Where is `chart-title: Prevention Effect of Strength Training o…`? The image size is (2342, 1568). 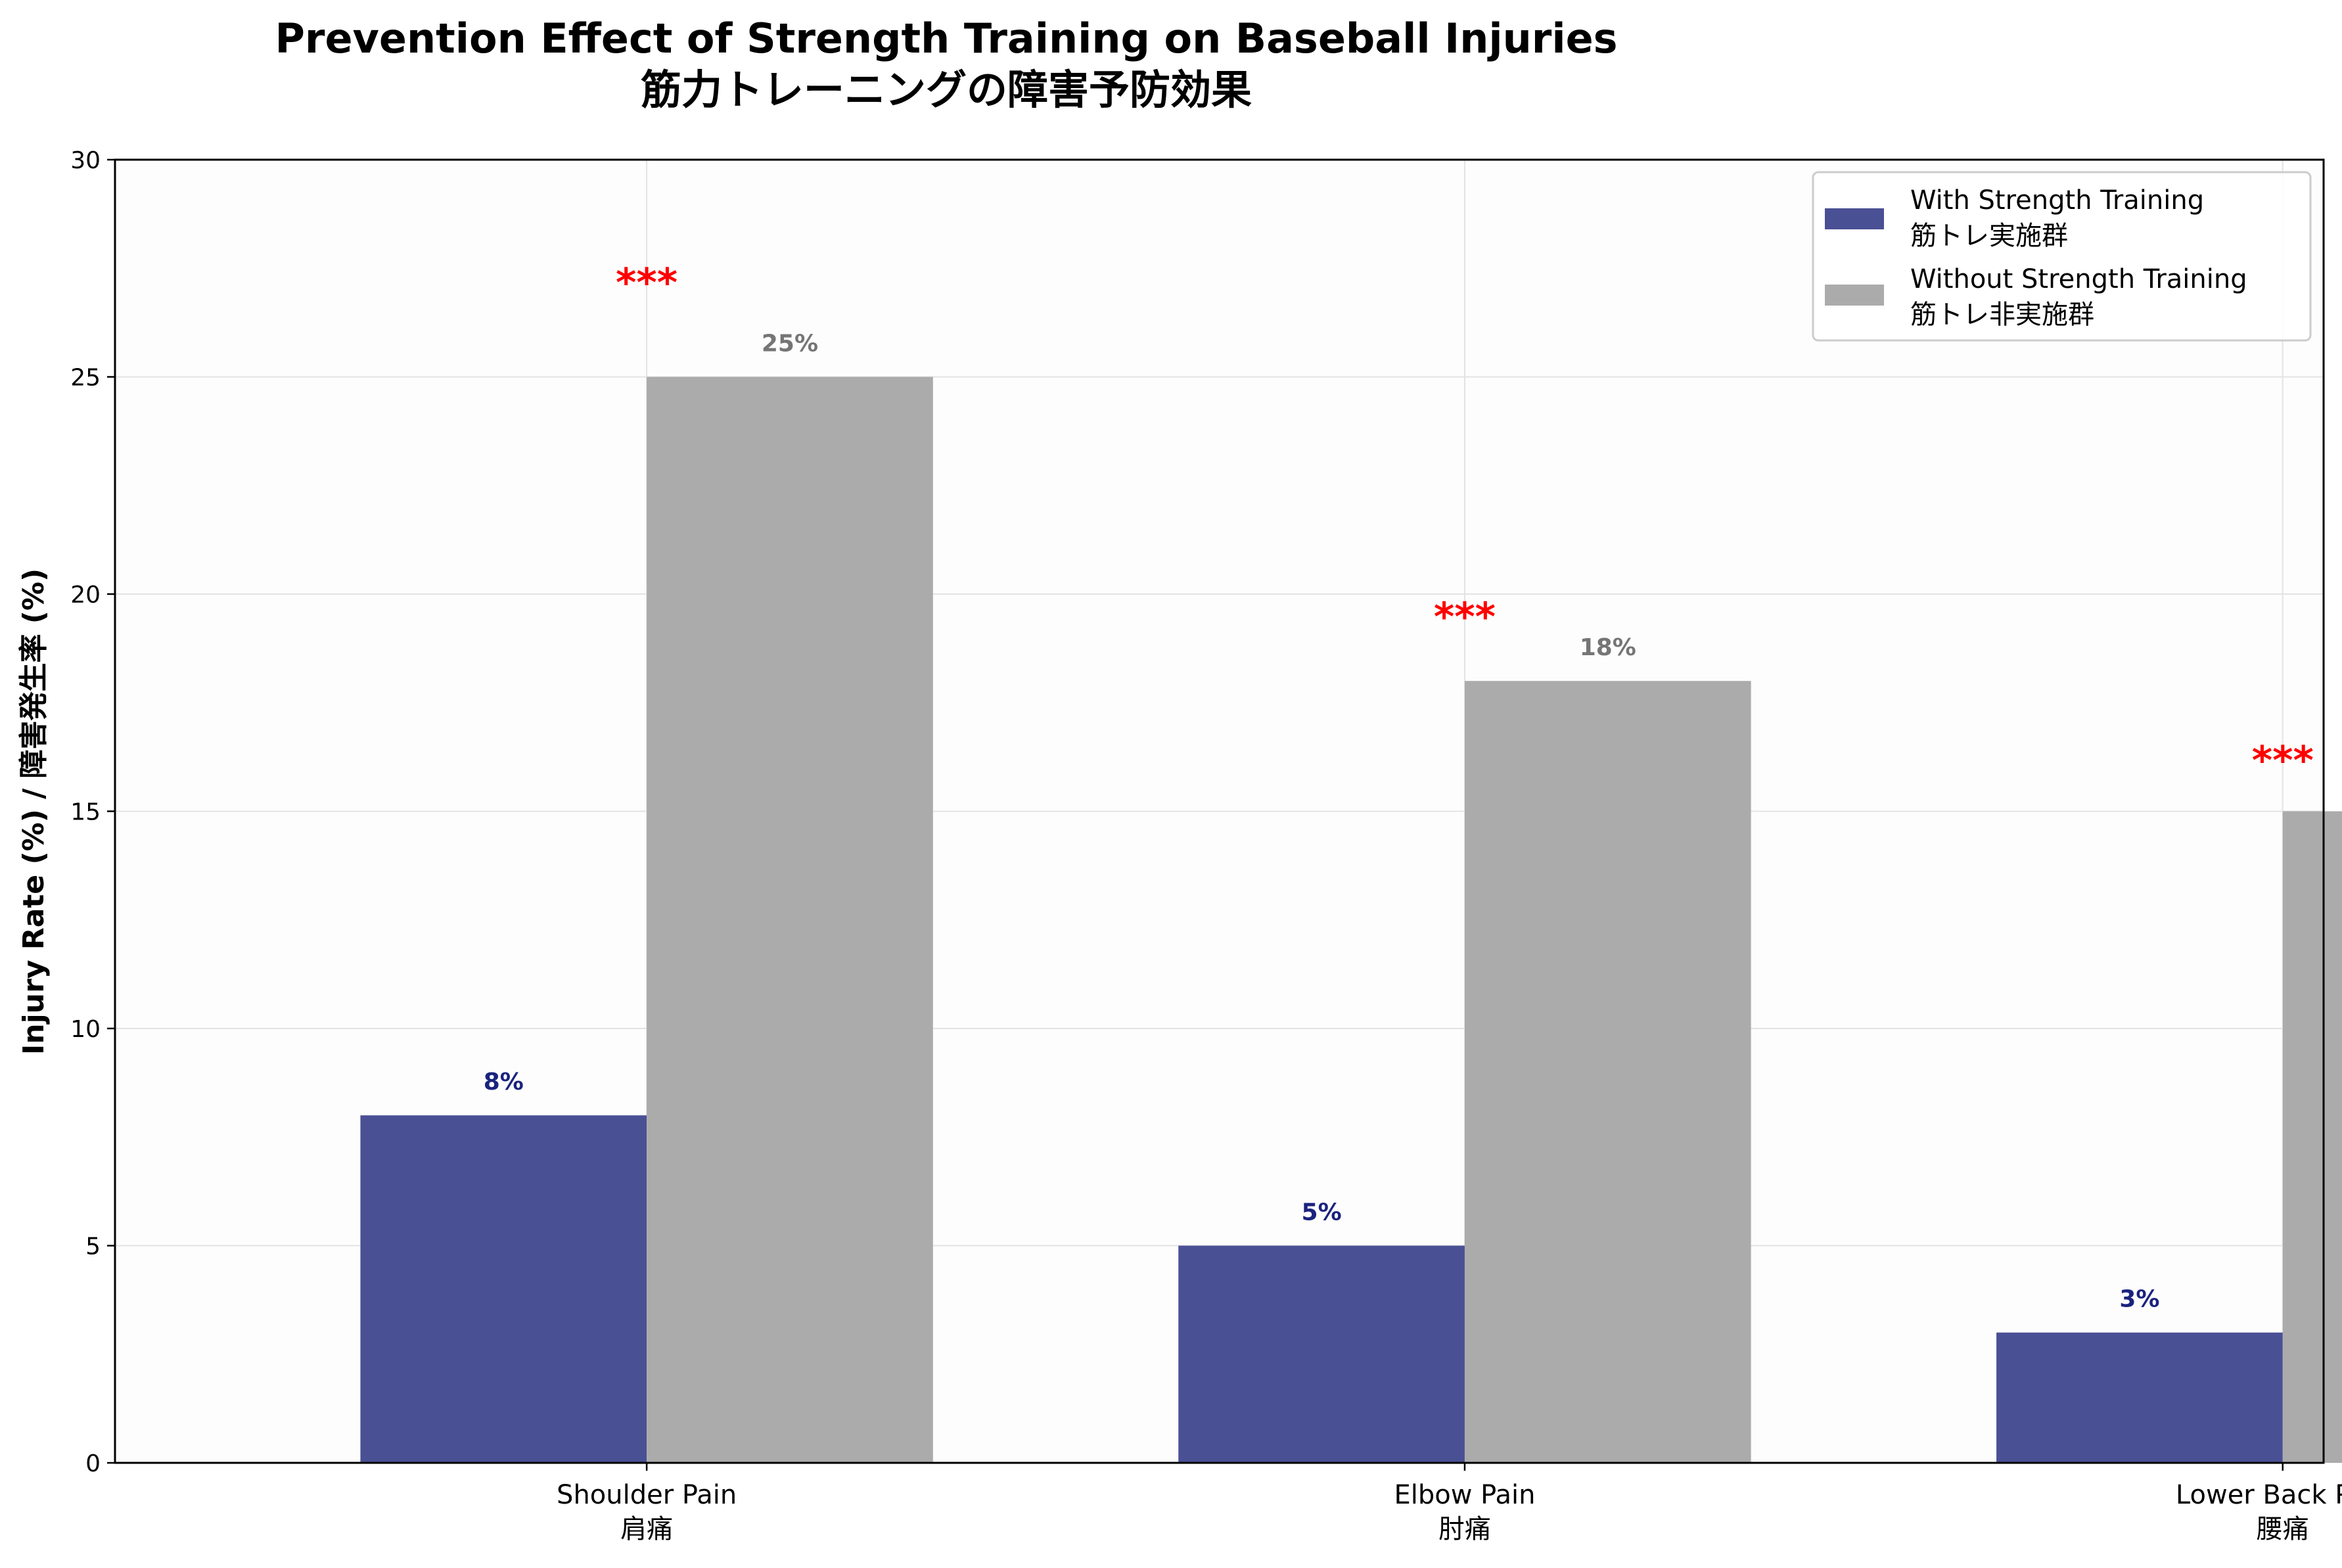
chart-title: Prevention Effect of Strength Training o… is located at coordinates (946, 38).